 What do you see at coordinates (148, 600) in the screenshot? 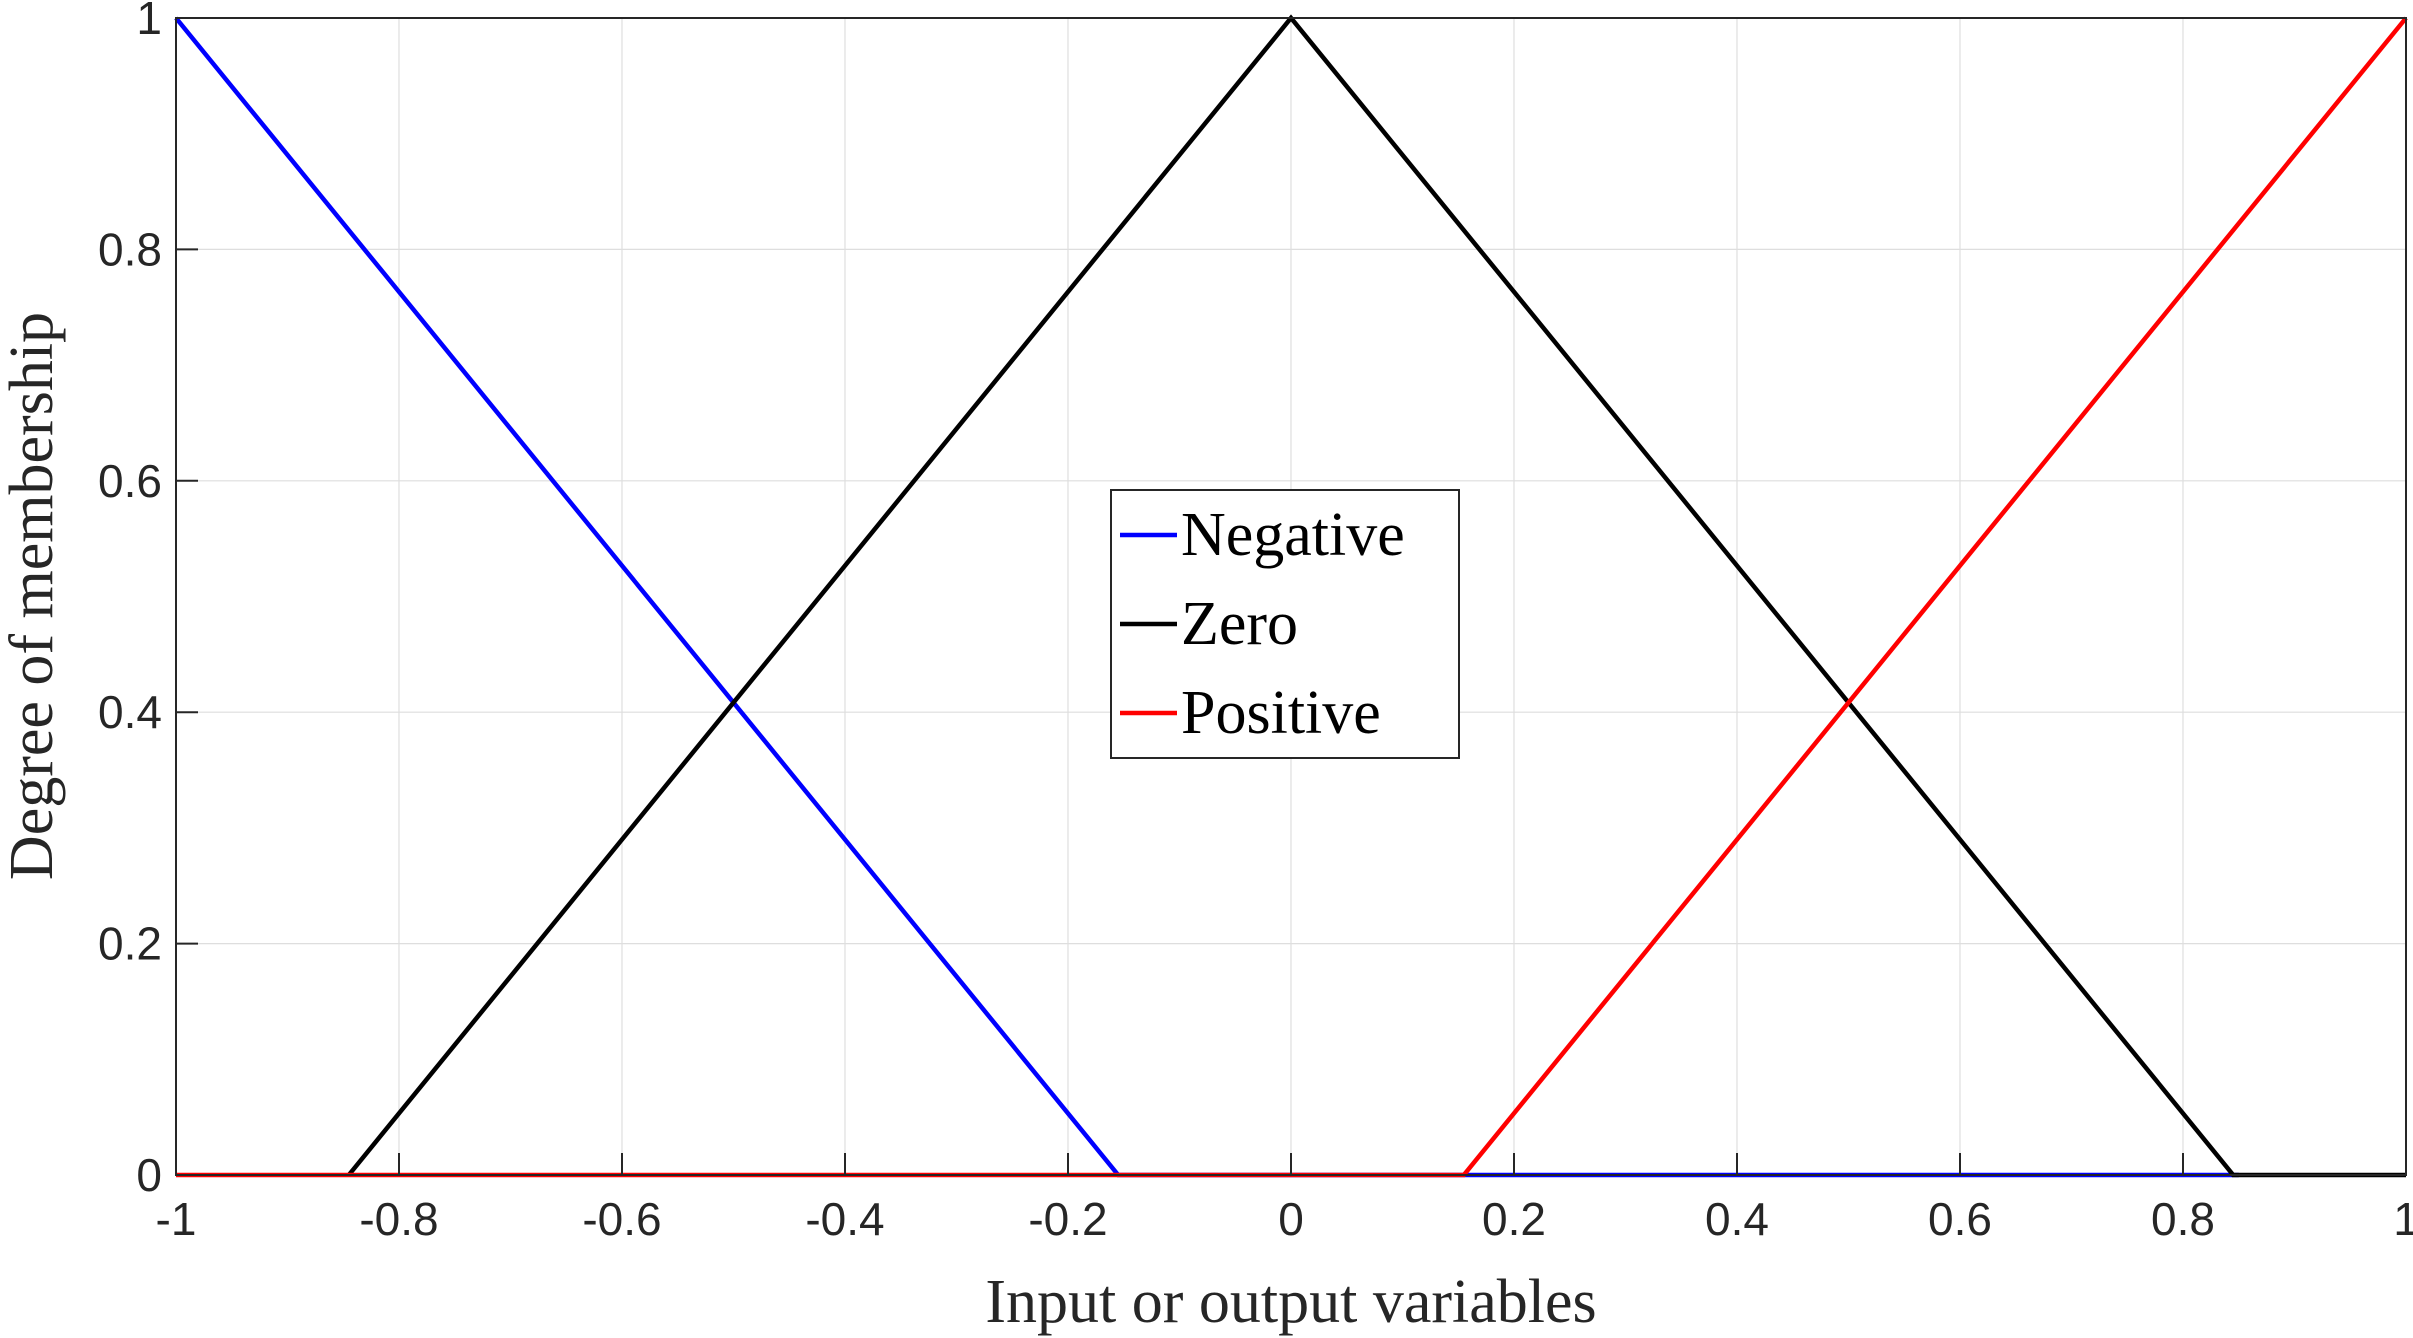
I see `y-axis-ticks: 0 0.2 0.4 0.6 0.8 1` at bounding box center [148, 600].